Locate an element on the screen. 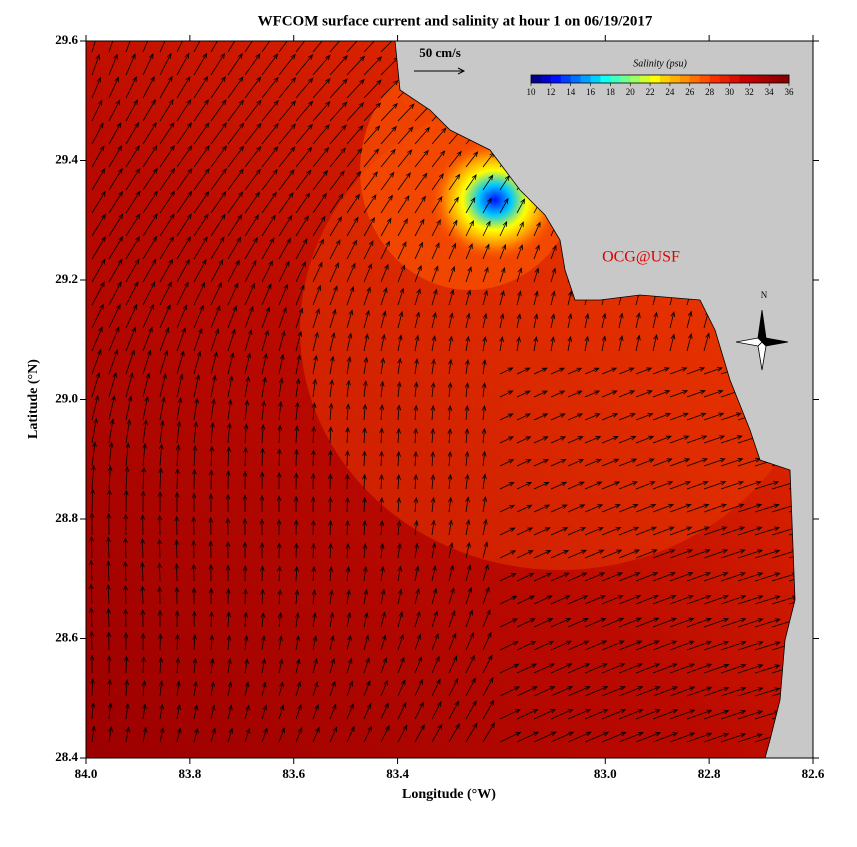  x-tick-label: 83.8 is located at coordinates (189, 773).